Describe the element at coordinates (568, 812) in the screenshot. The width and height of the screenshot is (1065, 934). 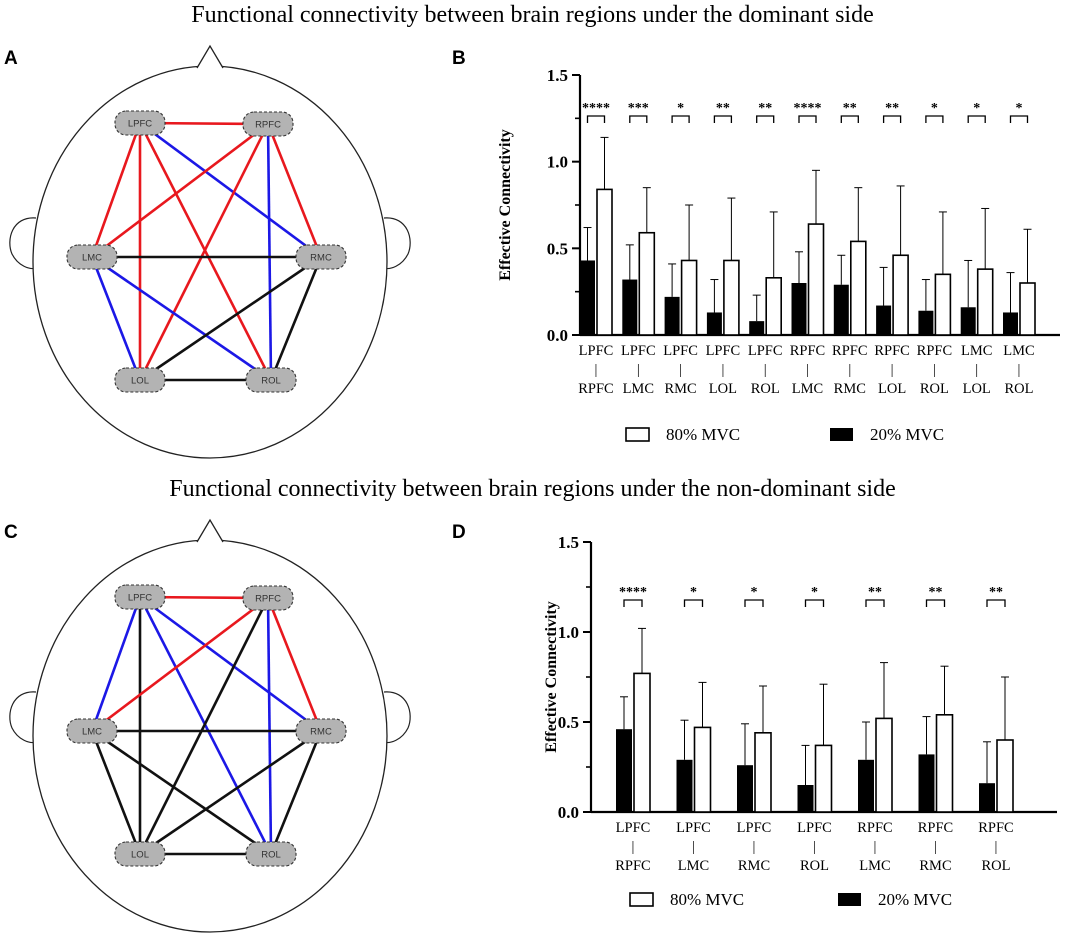
I see `y-tick-label: 0.0` at that location.